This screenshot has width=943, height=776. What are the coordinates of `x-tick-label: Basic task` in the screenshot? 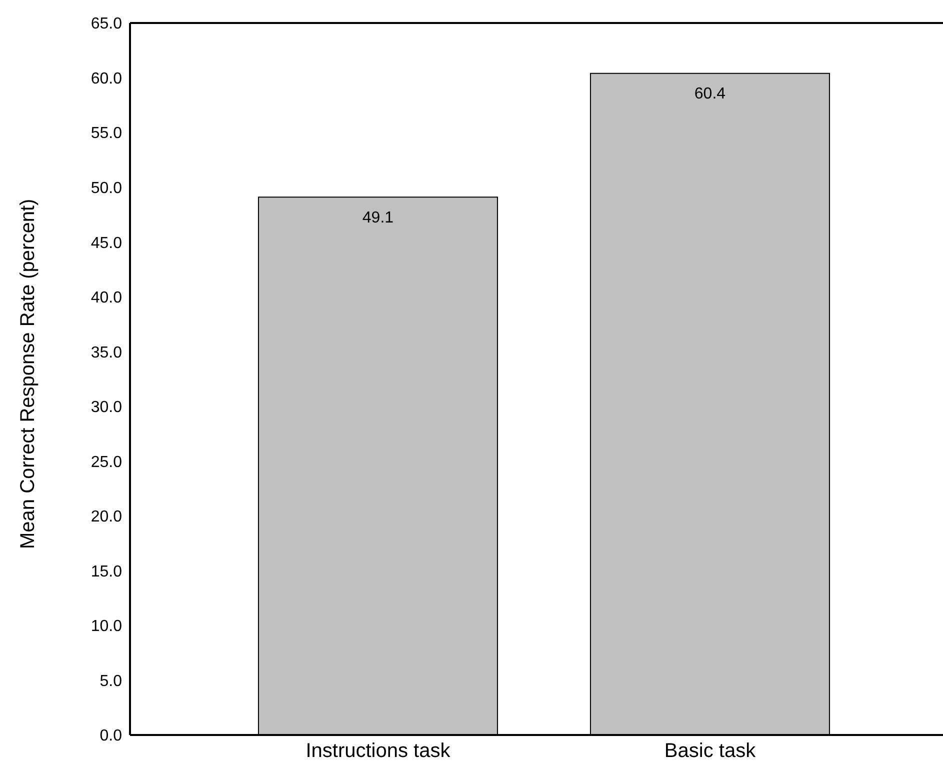 It's located at (710, 751).